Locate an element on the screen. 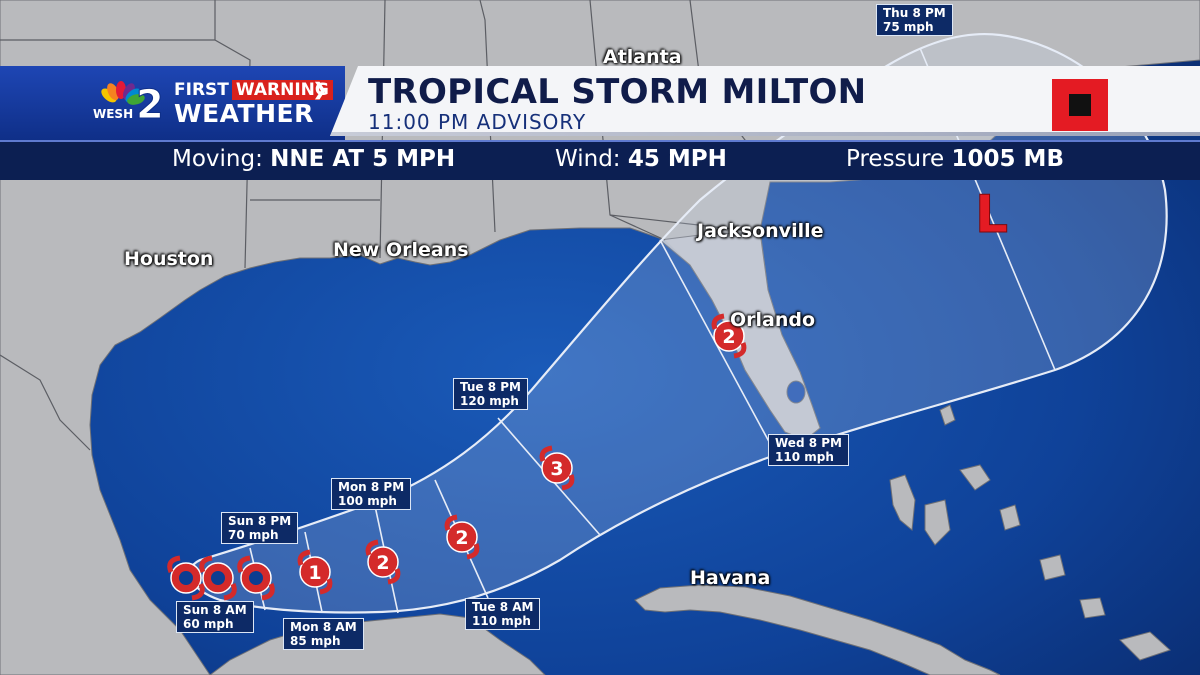  bahamas is located at coordinates (1030, 532).